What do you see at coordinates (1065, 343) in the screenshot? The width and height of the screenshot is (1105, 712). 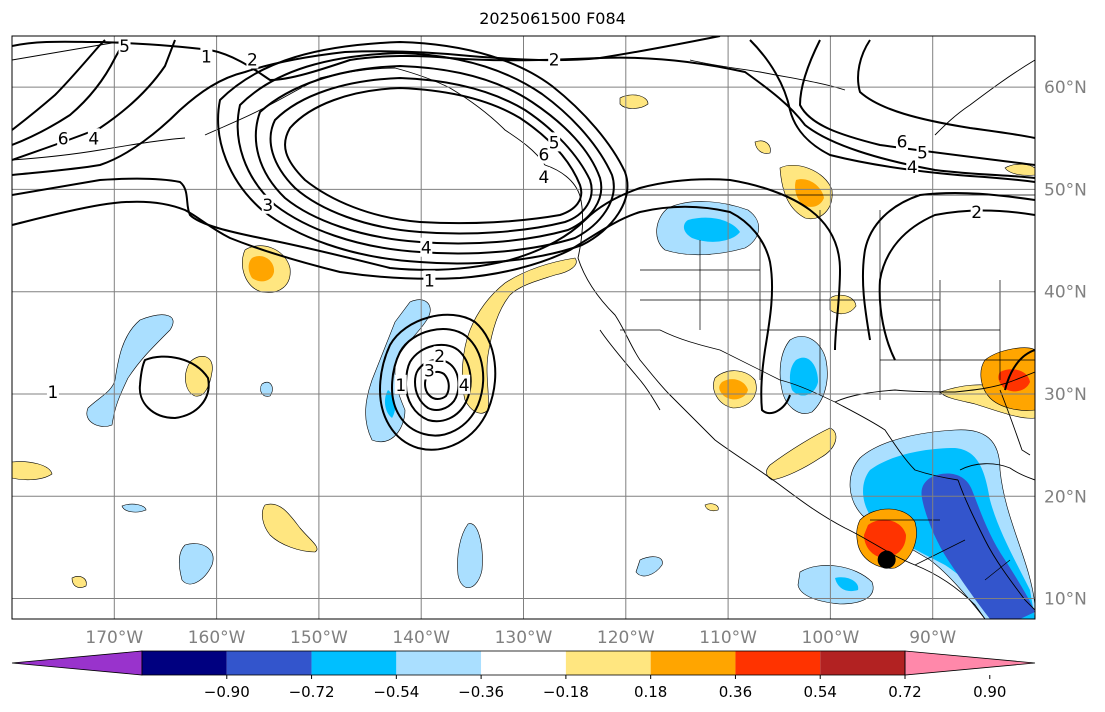 I see `latitude-labels: 60°N 50°N 40°N 30°N 20°N 10°N` at bounding box center [1065, 343].